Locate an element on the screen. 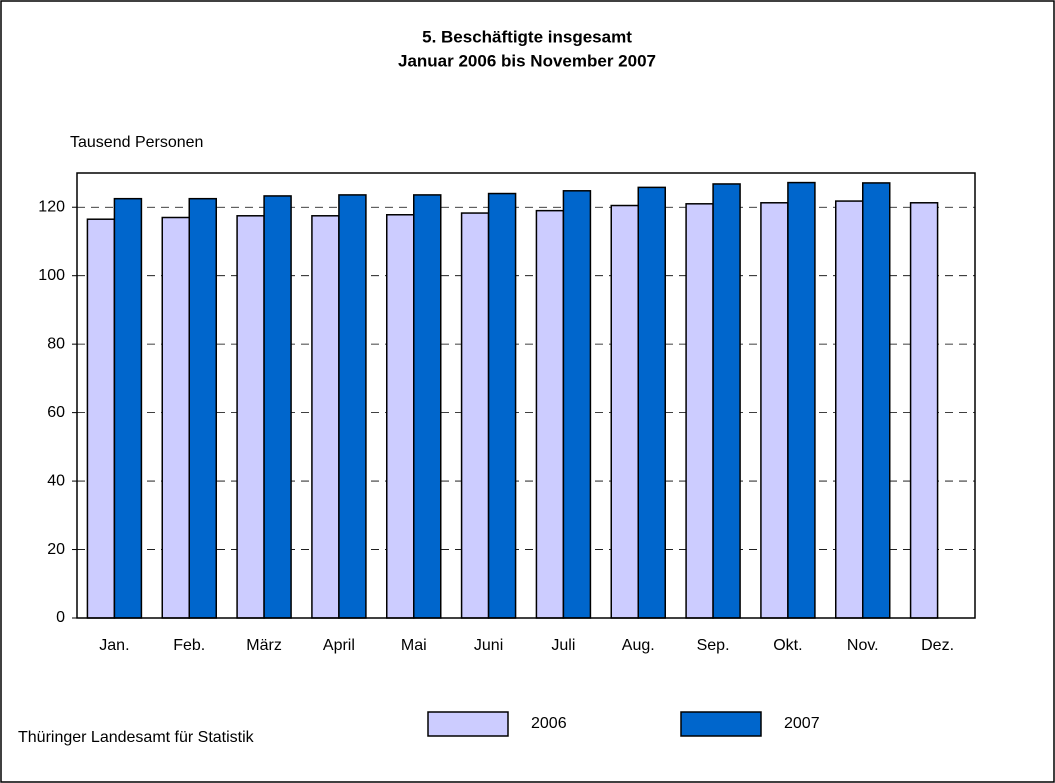 The image size is (1055, 783). legend-label: 2007 is located at coordinates (802, 723).